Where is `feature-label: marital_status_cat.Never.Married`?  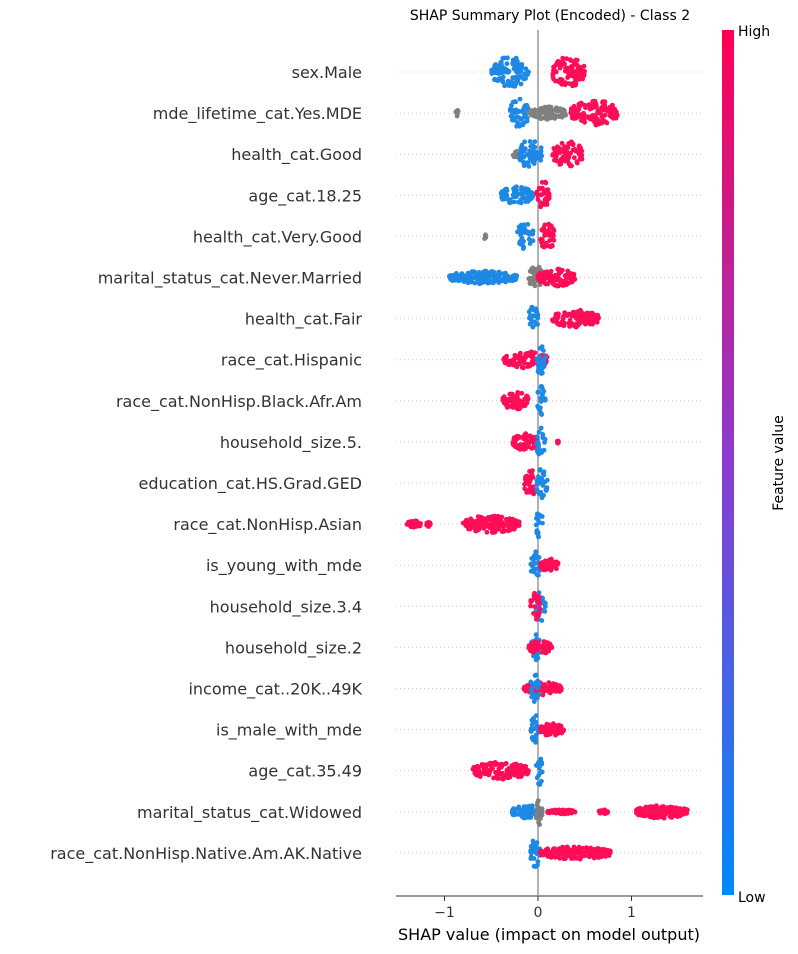 feature-label: marital_status_cat.Never.Married is located at coordinates (230, 279).